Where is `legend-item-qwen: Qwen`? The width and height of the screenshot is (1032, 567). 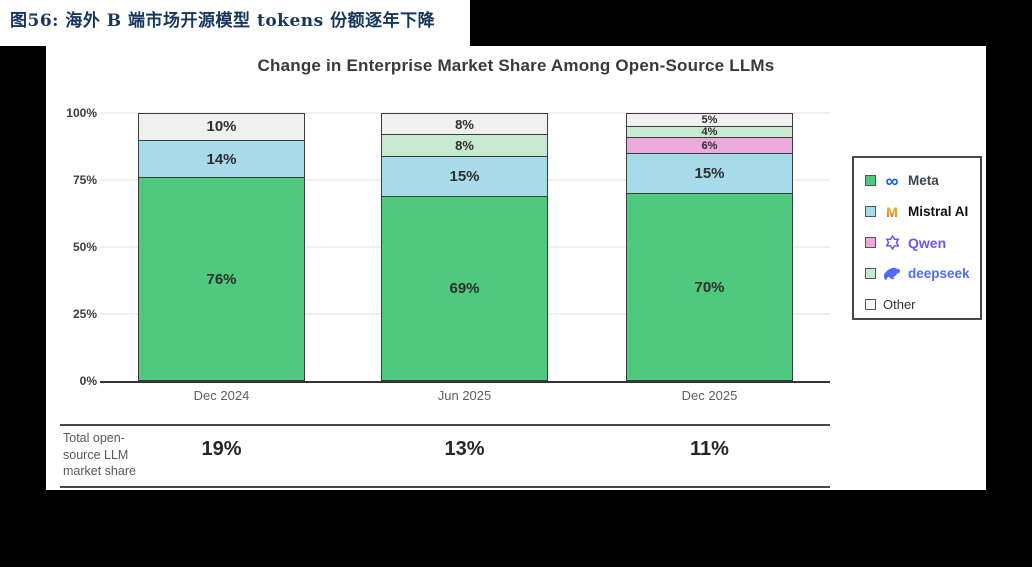
legend-item-qwen: Qwen is located at coordinates (917, 242).